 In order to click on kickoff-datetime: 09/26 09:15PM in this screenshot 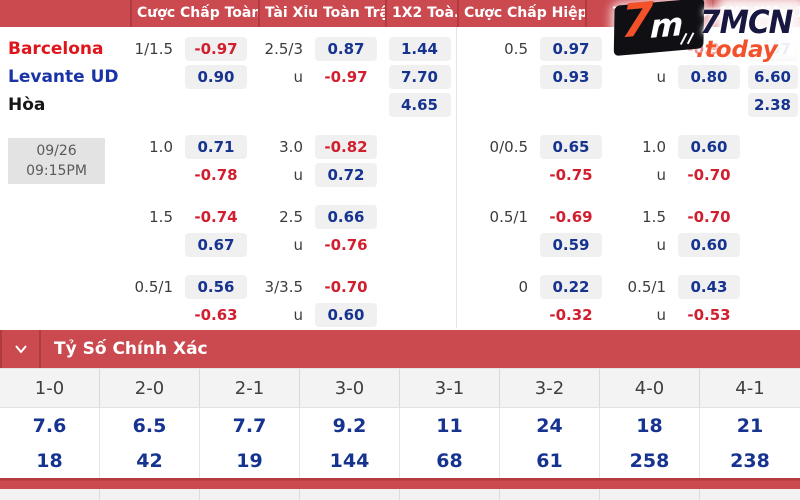, I will do `click(56, 161)`.